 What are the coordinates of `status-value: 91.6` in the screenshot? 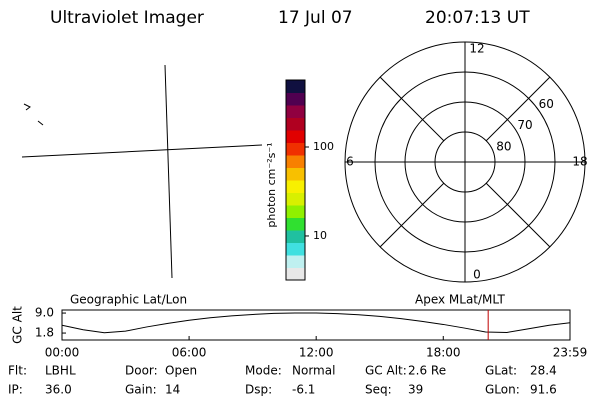 It's located at (543, 390).